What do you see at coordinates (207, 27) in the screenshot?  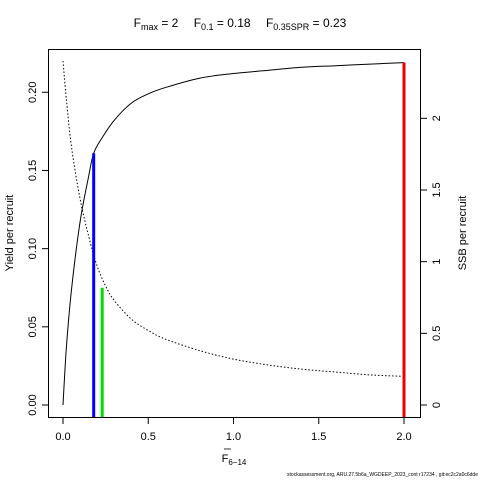 I see `f01-sub: 0.1` at bounding box center [207, 27].